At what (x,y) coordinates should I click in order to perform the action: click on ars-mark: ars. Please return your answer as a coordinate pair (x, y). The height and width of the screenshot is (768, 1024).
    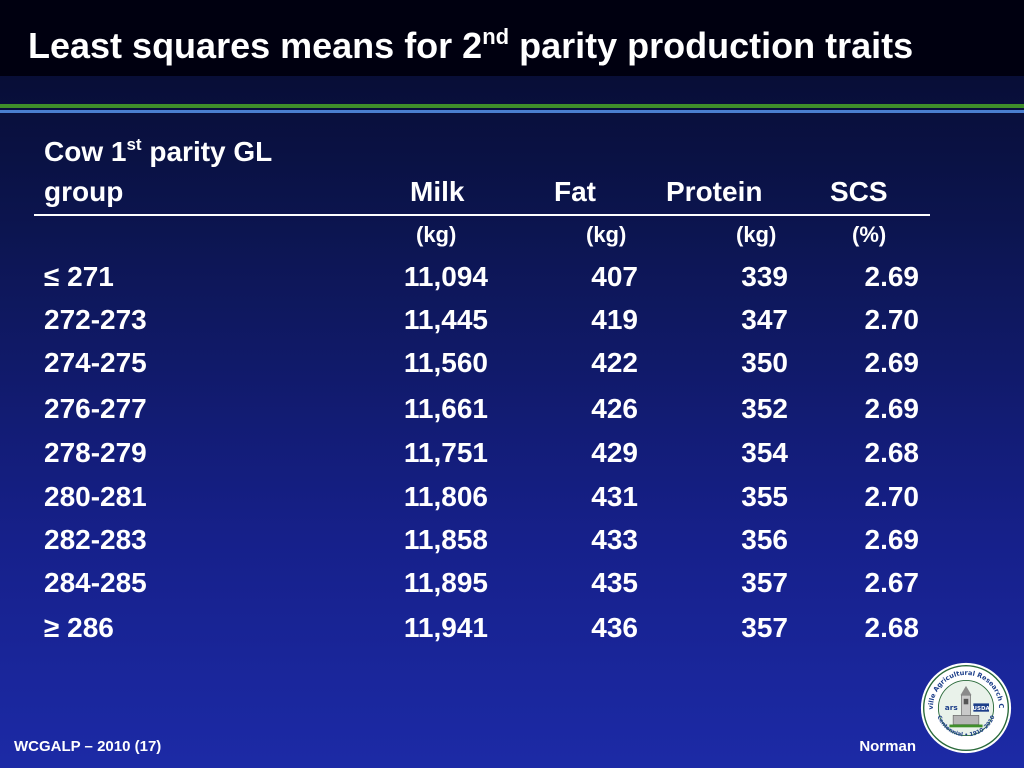
    Looking at the image, I should click on (952, 707).